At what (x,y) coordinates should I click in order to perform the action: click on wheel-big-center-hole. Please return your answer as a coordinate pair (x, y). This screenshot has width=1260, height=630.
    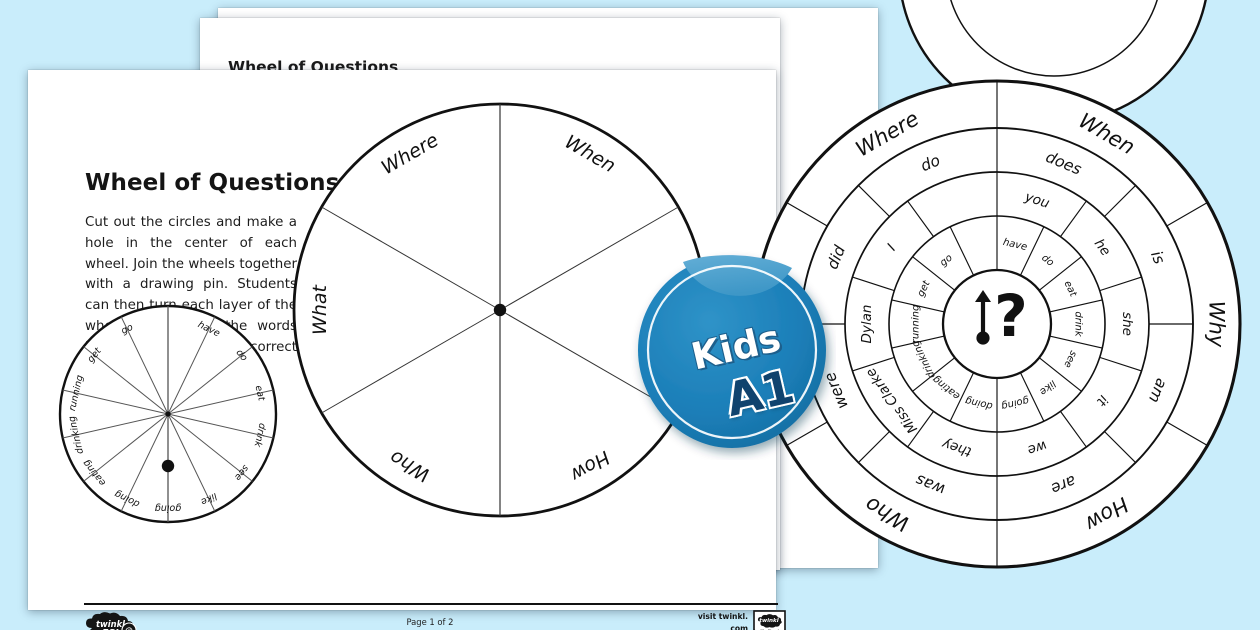
    Looking at the image, I should click on (500, 310).